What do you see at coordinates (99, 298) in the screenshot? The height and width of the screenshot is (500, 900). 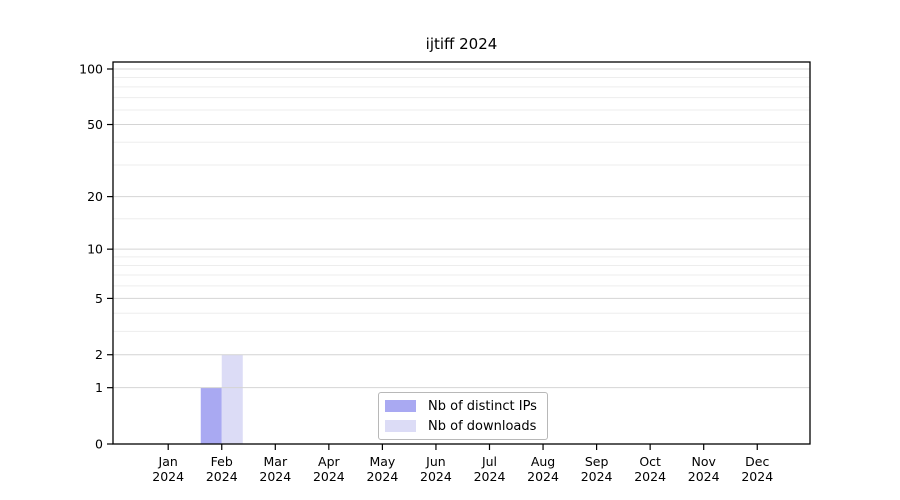 I see `y-tick-label: 5` at bounding box center [99, 298].